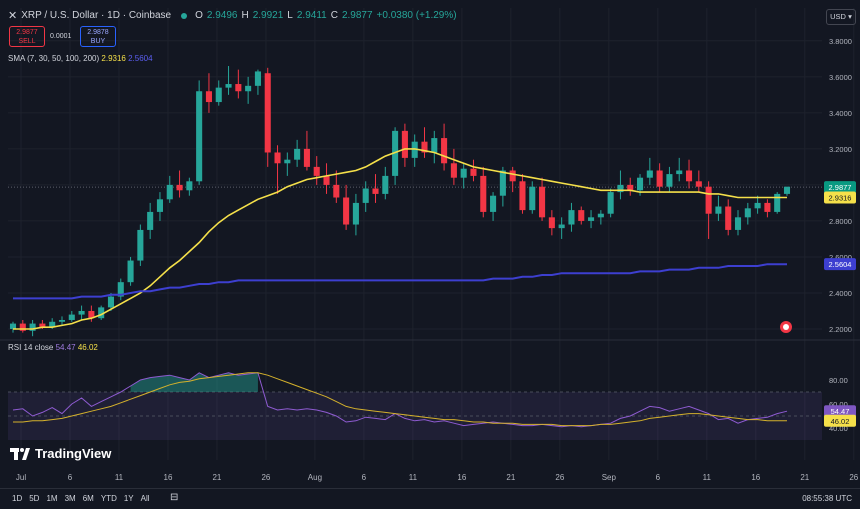 The image size is (860, 509). What do you see at coordinates (840, 113) in the screenshot?
I see `price-tick-label: 3.4000` at bounding box center [840, 113].